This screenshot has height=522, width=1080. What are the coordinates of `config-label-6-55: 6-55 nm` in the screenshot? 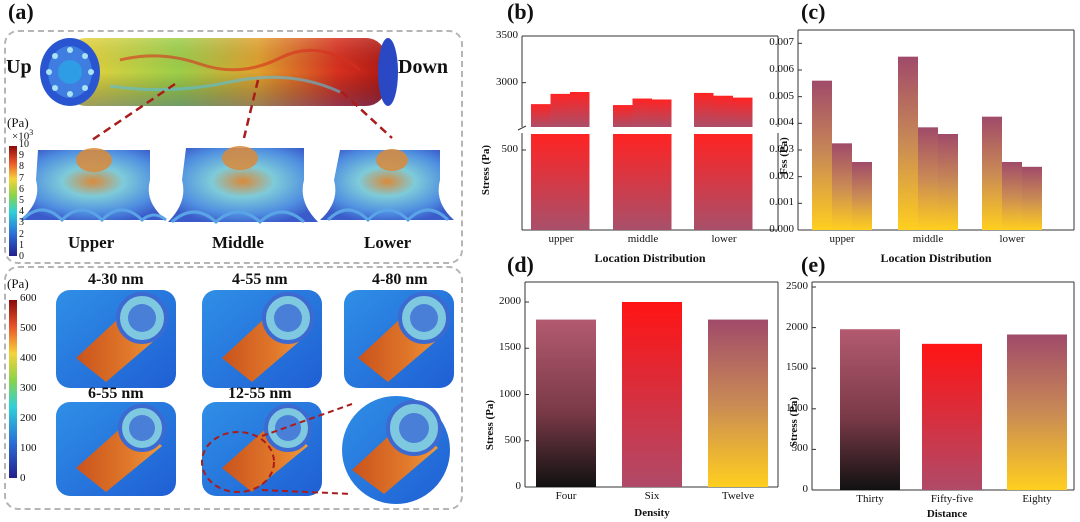 It's located at (116, 393).